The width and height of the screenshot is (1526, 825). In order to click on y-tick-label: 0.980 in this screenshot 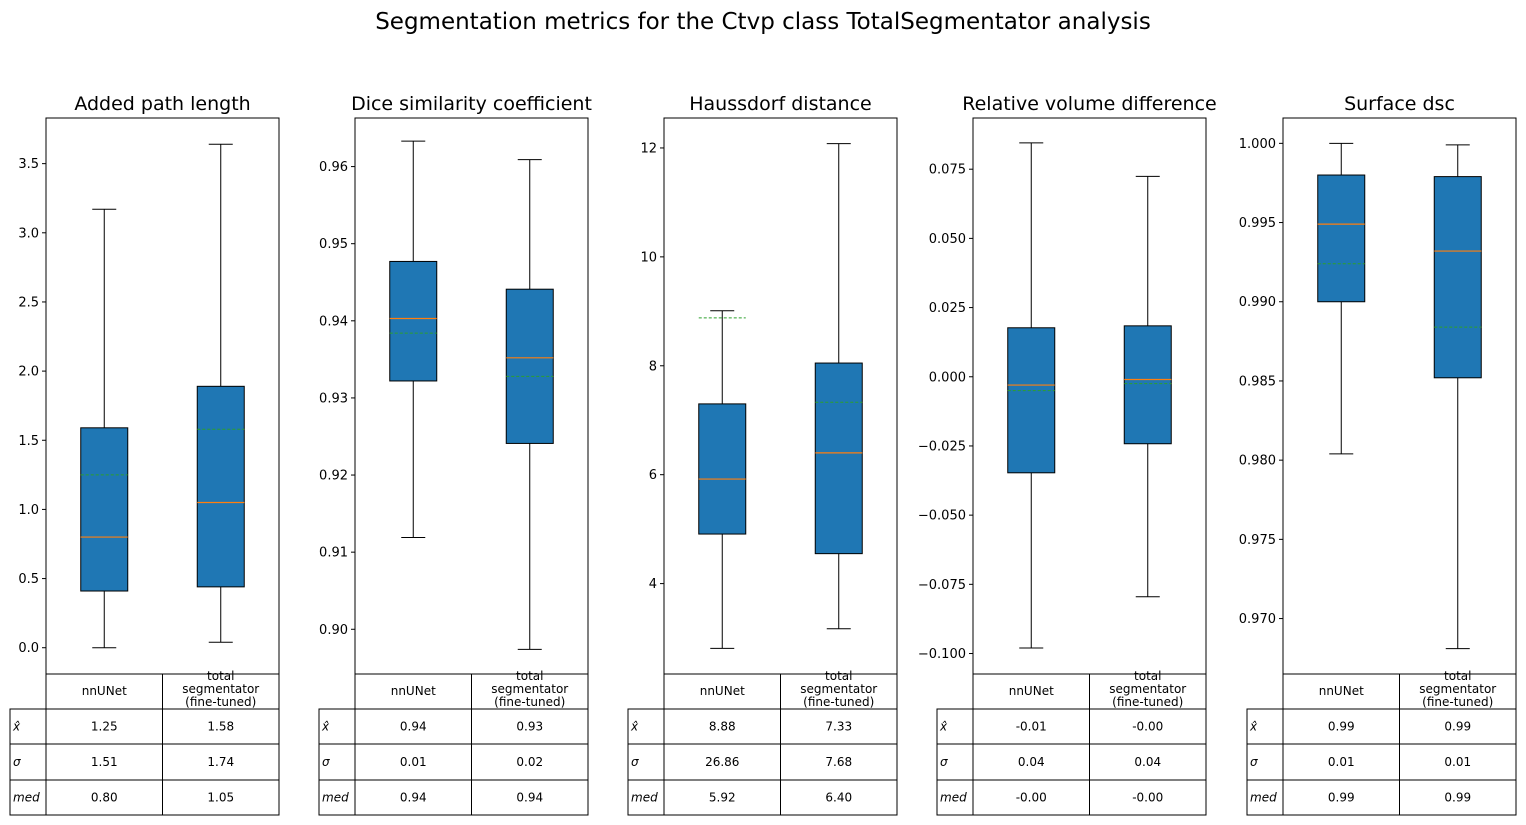, I will do `click(1257, 461)`.